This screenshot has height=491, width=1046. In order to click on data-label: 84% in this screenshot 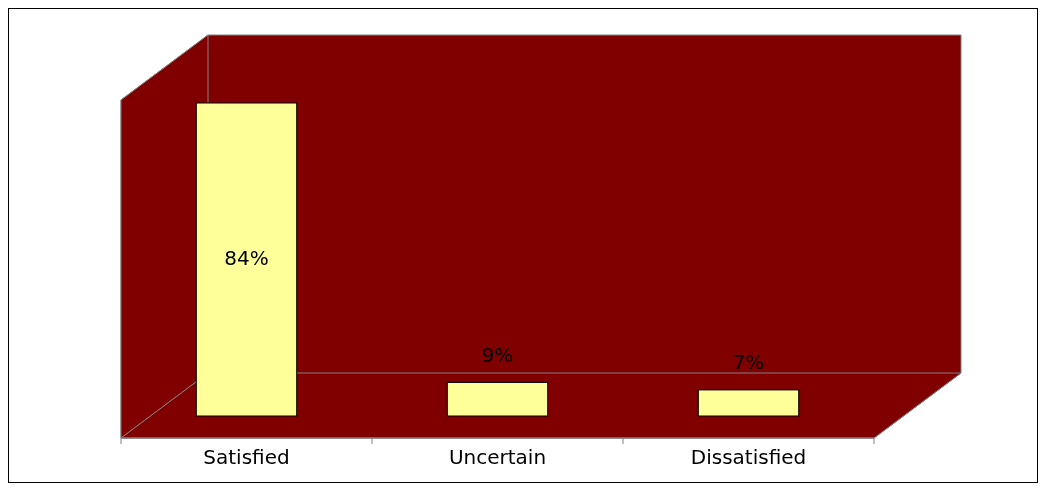, I will do `click(246, 258)`.